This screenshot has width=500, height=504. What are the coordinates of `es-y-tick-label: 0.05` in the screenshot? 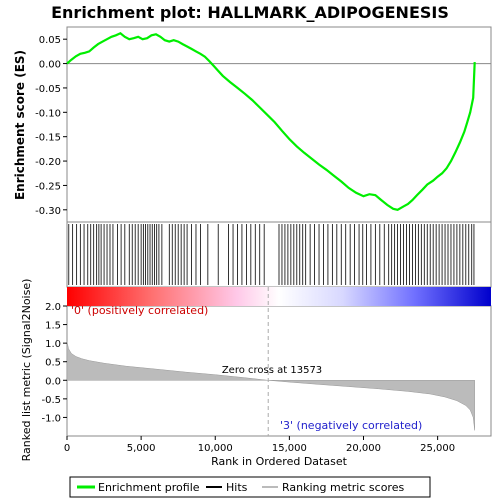 It's located at (50, 40).